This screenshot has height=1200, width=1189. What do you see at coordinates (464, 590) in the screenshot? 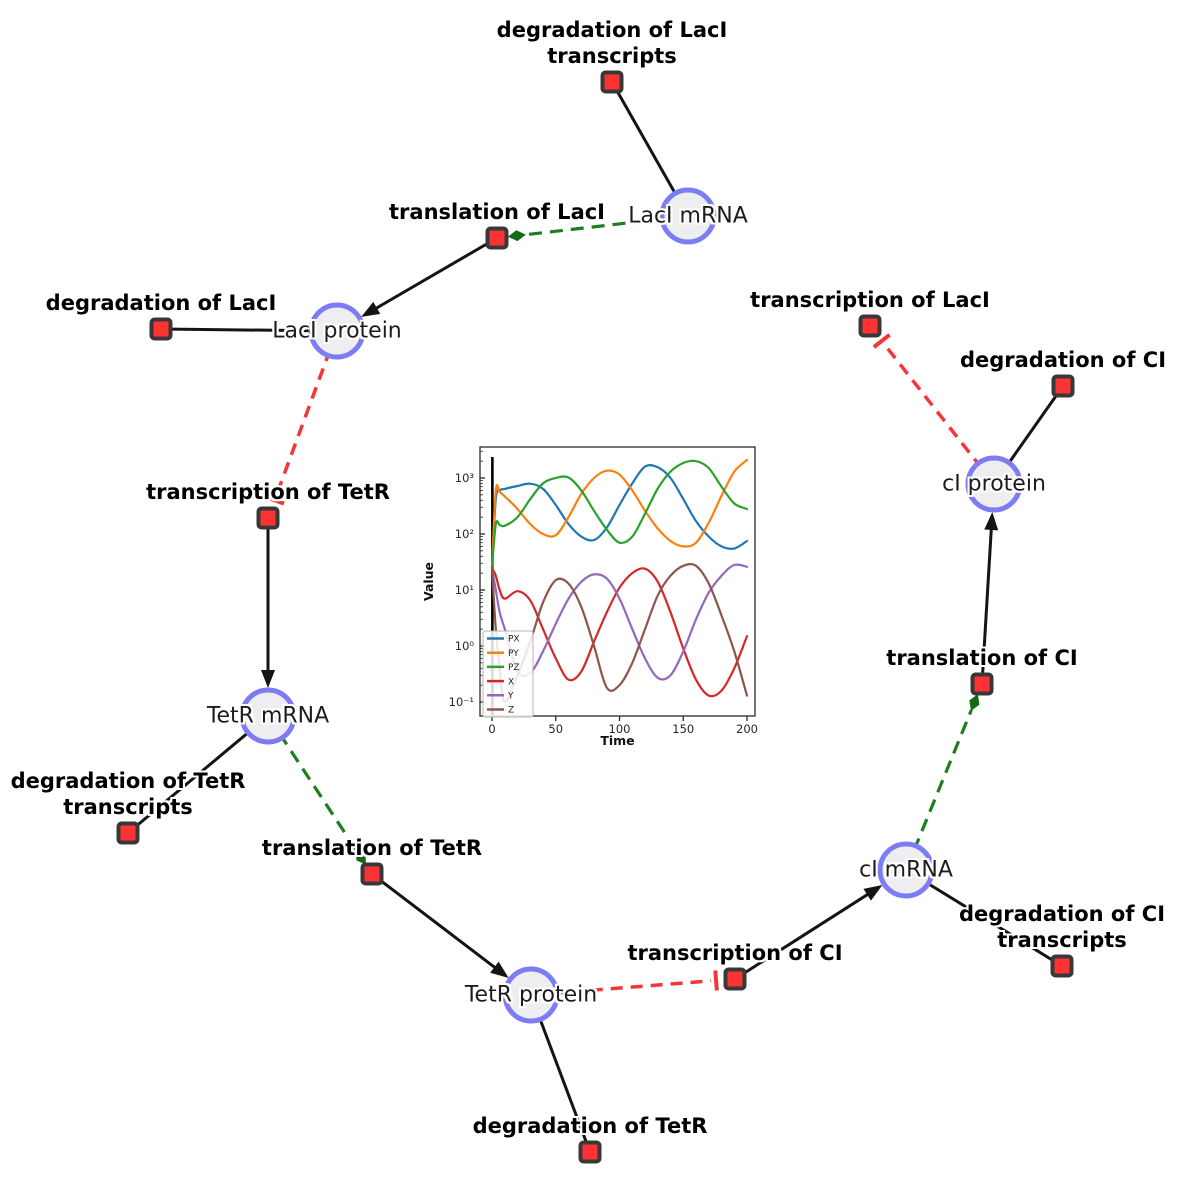
I see `y-tick-label: 10¹` at bounding box center [464, 590].